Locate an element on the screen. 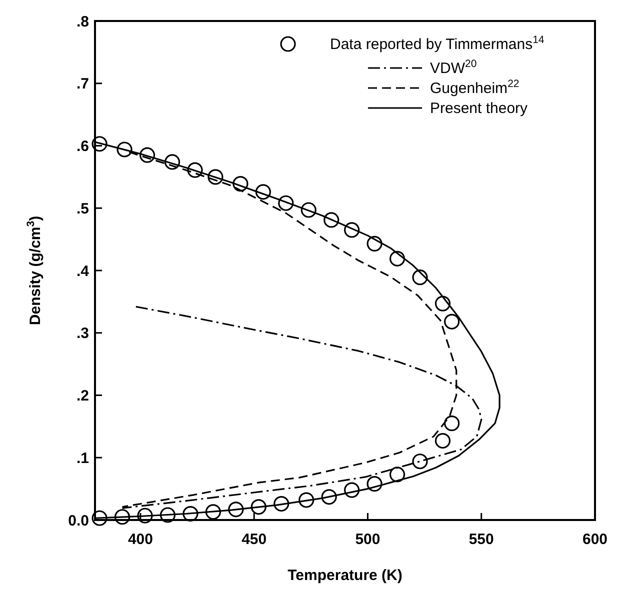 Image resolution: width=617 pixels, height=594 pixels. x-tick-label: 600 is located at coordinates (595, 539).